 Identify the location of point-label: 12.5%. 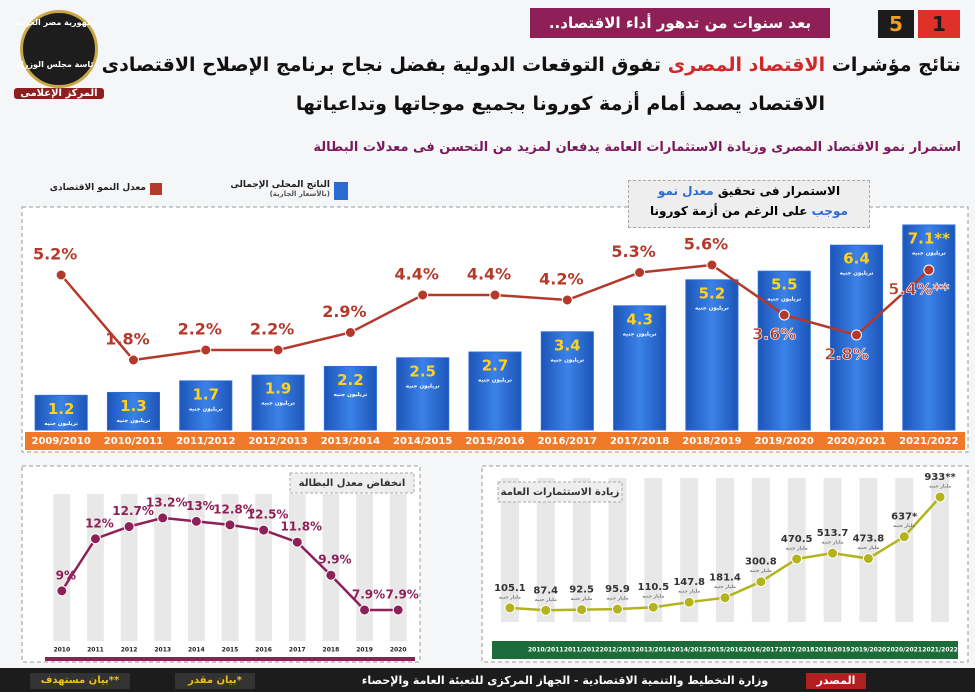
(268, 515).